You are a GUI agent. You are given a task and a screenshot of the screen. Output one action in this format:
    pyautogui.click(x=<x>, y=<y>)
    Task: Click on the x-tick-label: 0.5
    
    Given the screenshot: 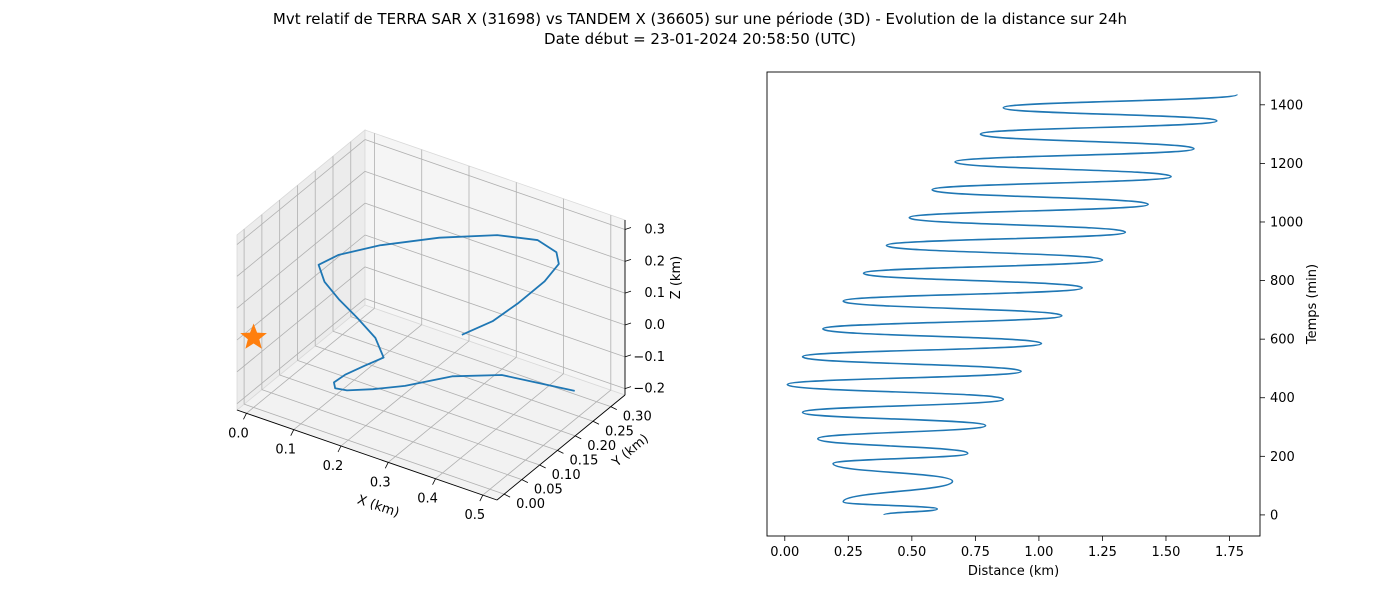 What is the action you would take?
    pyautogui.click(x=474, y=515)
    